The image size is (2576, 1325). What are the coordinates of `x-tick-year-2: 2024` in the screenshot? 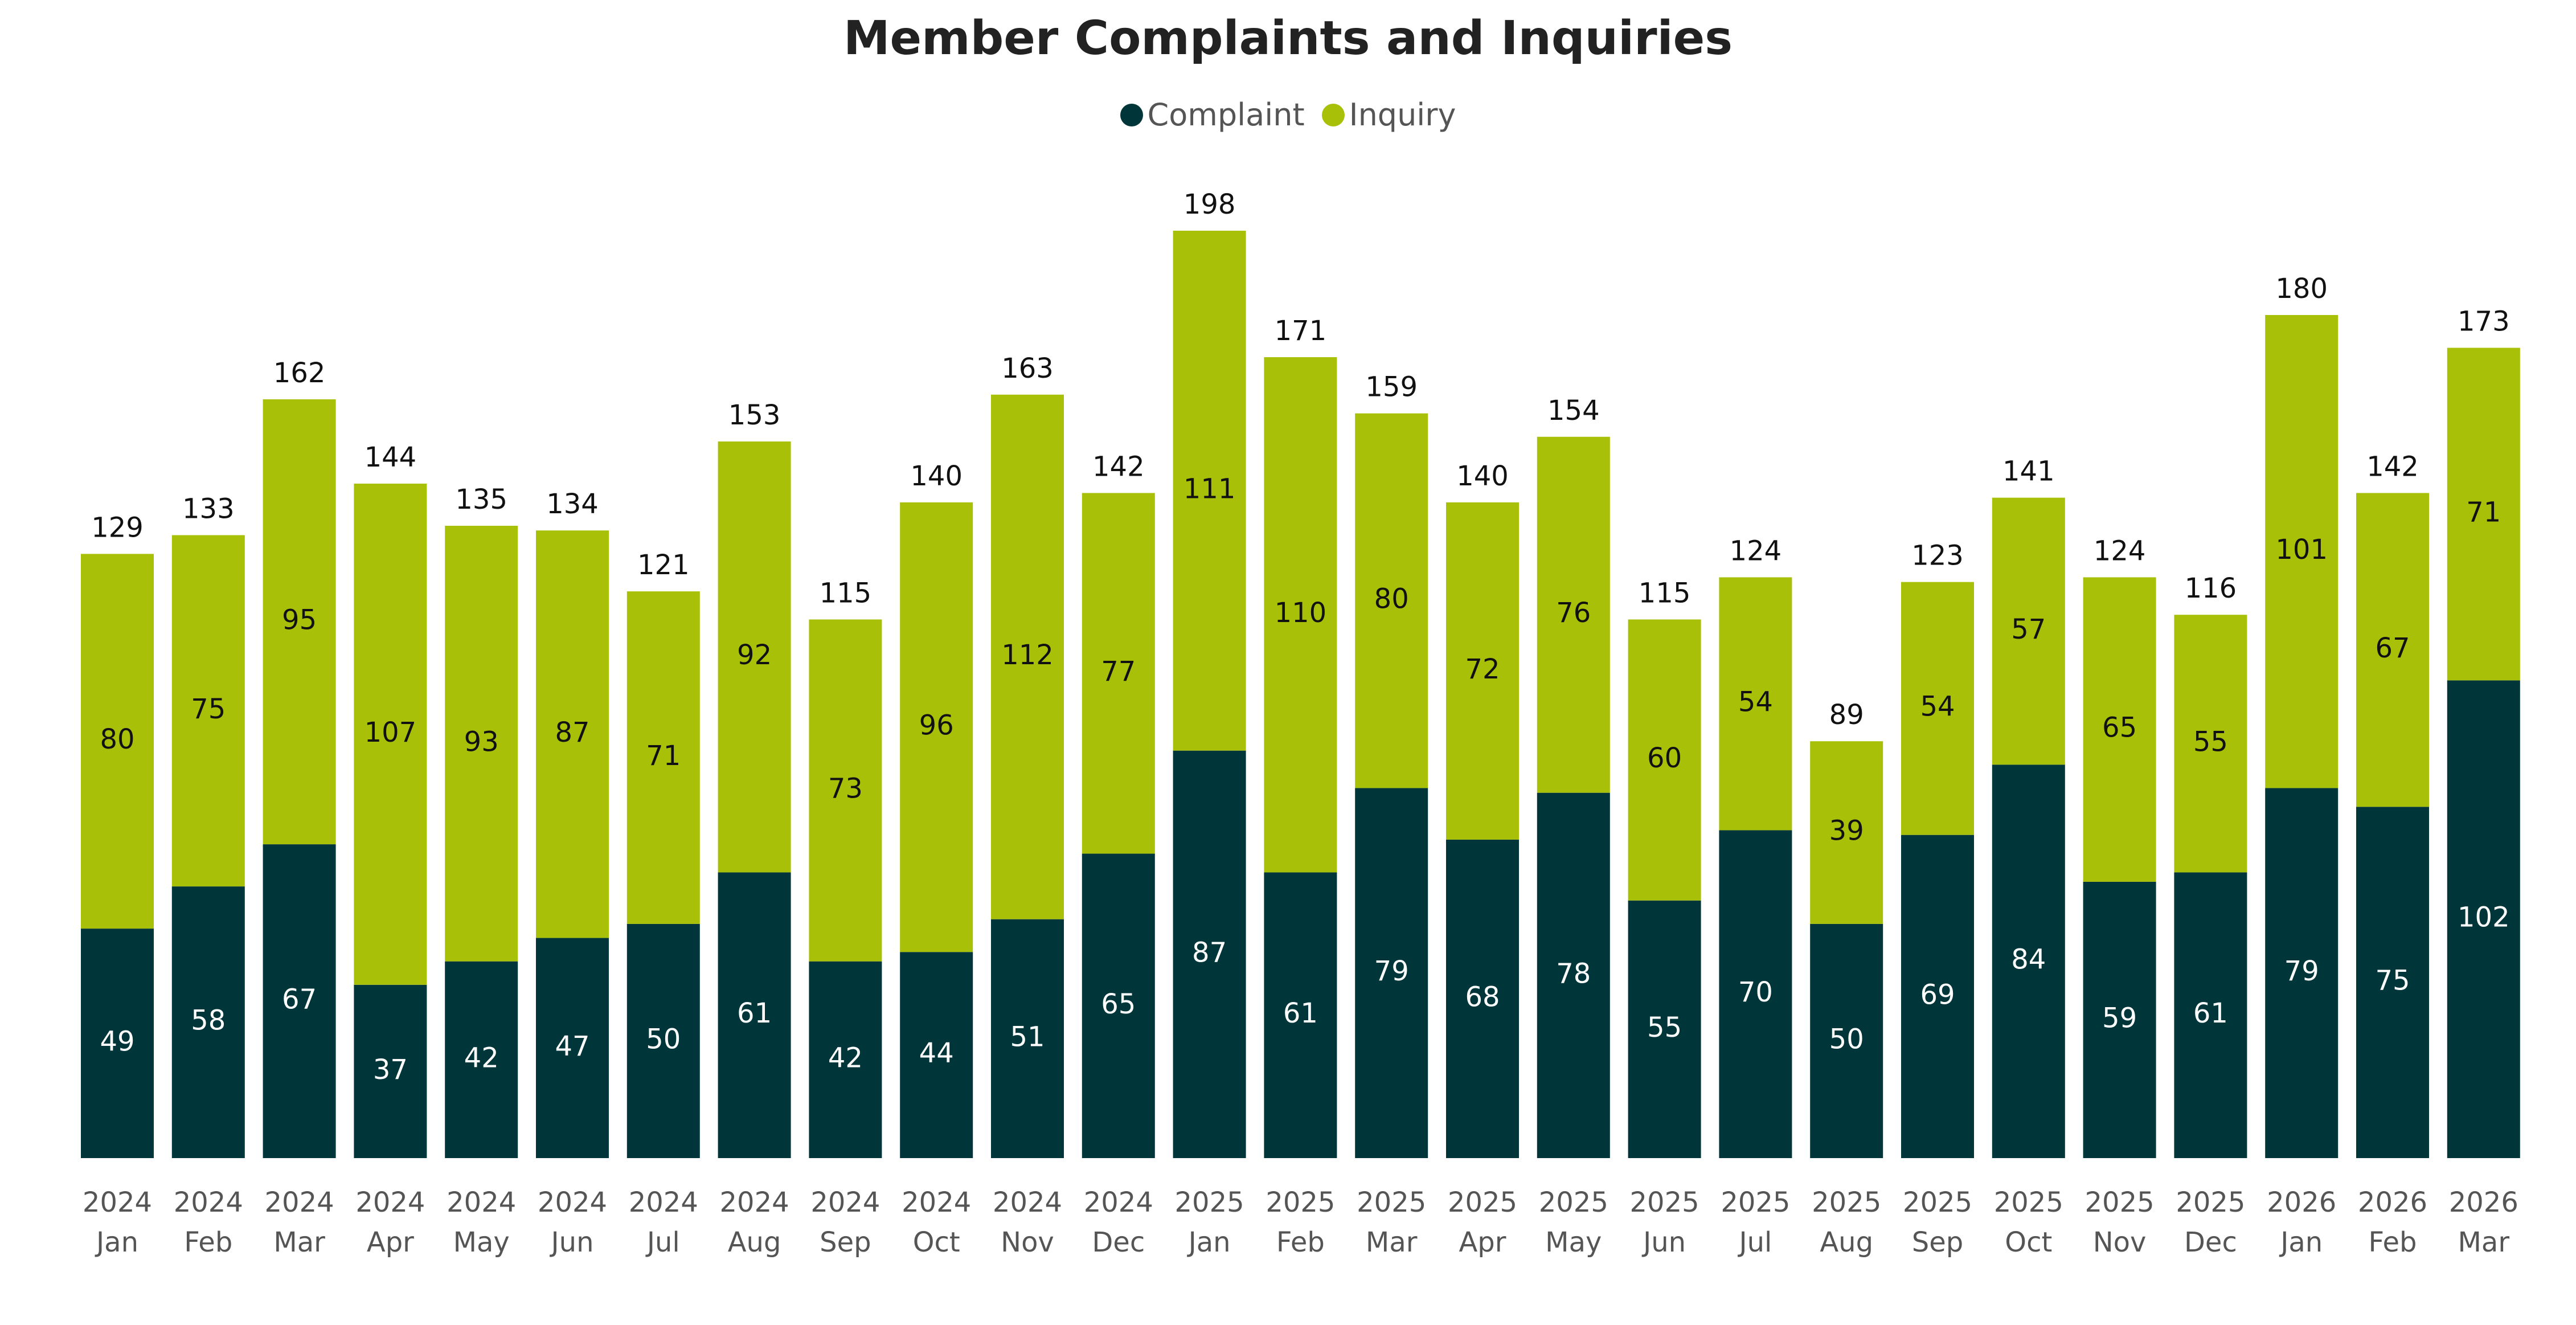 It's located at (299, 1202).